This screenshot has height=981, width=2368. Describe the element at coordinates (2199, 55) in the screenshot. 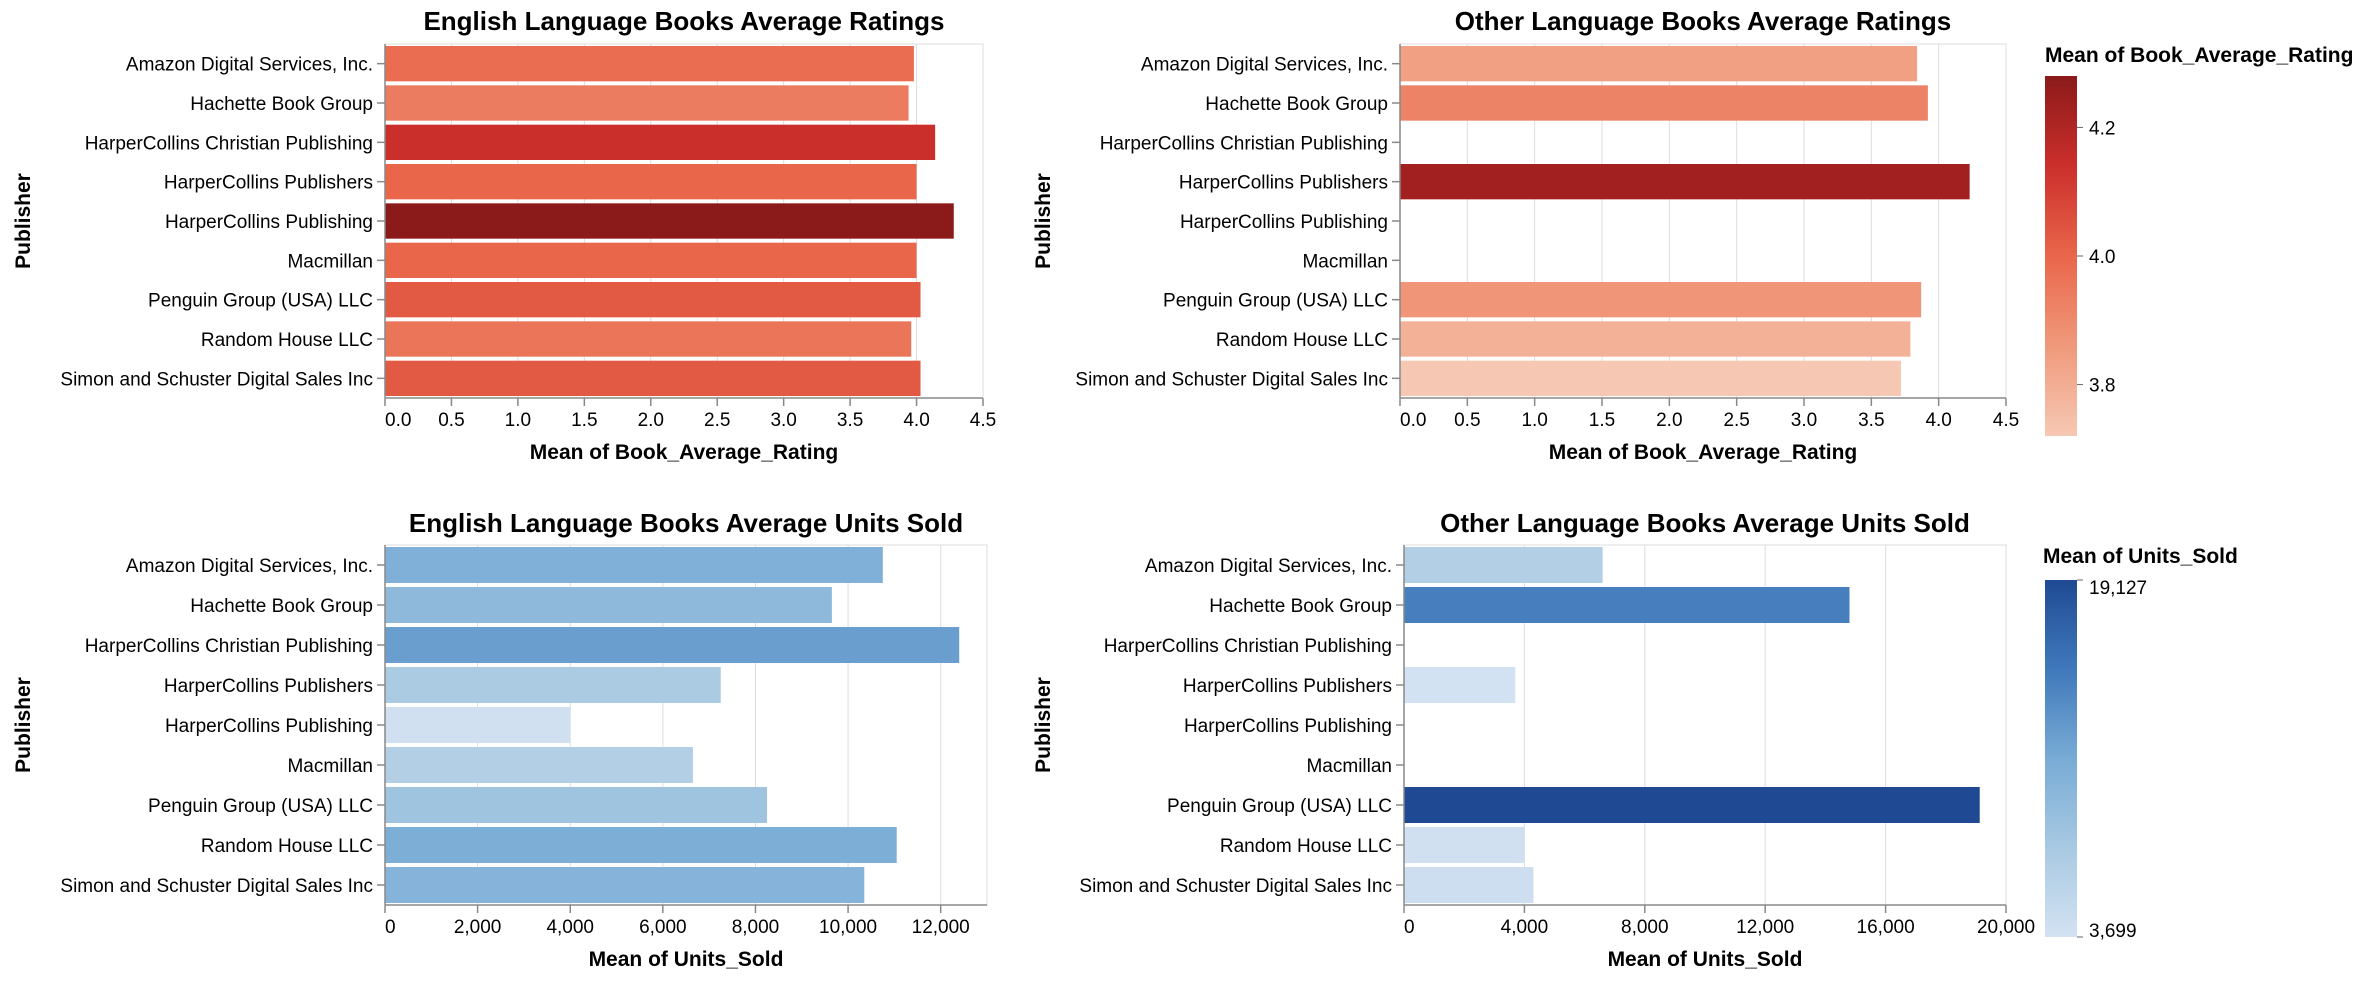

I see `legend-title: Mean of Book_Average_Rating` at that location.